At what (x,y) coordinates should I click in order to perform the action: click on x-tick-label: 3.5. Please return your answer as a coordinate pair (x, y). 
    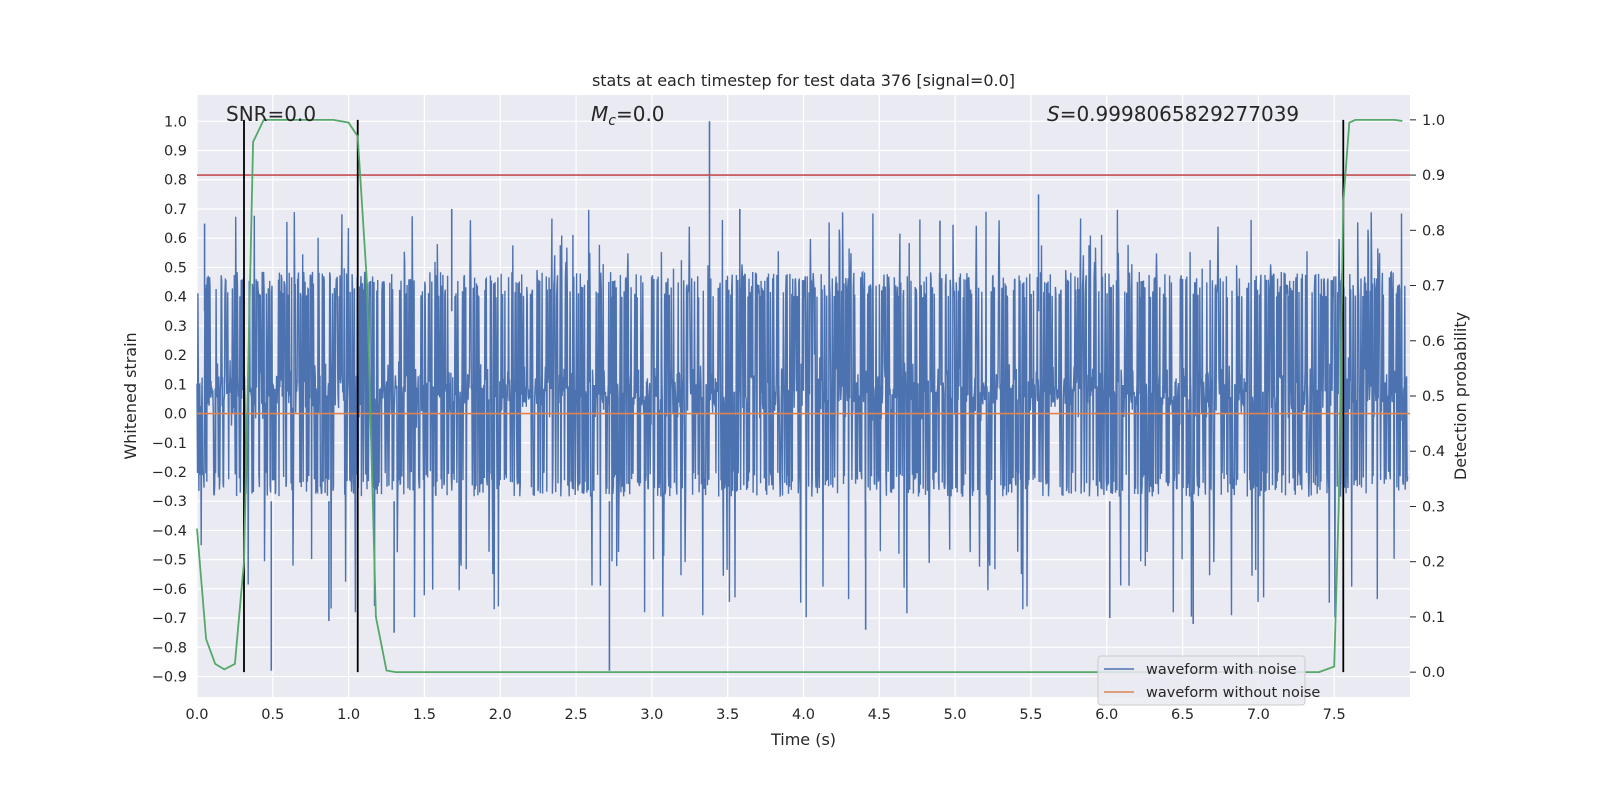
    Looking at the image, I should click on (727, 715).